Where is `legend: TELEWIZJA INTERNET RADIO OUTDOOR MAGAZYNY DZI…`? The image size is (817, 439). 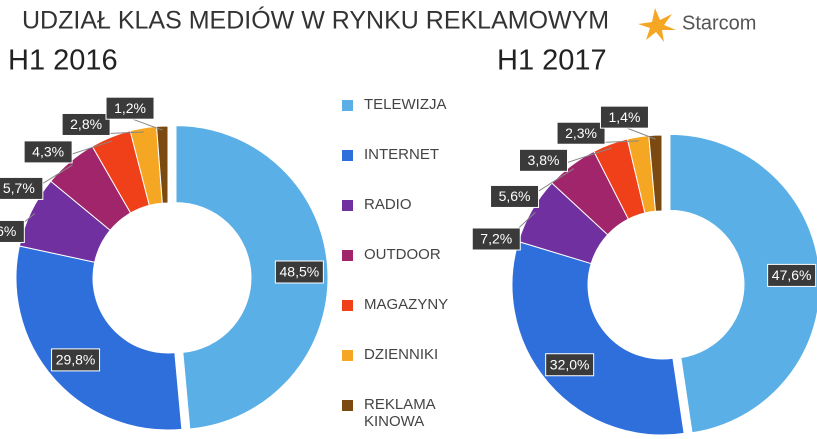
legend: TELEWIZJA INTERNET RADIO OUTDOOR MAGAZYNY DZI… is located at coordinates (407, 267).